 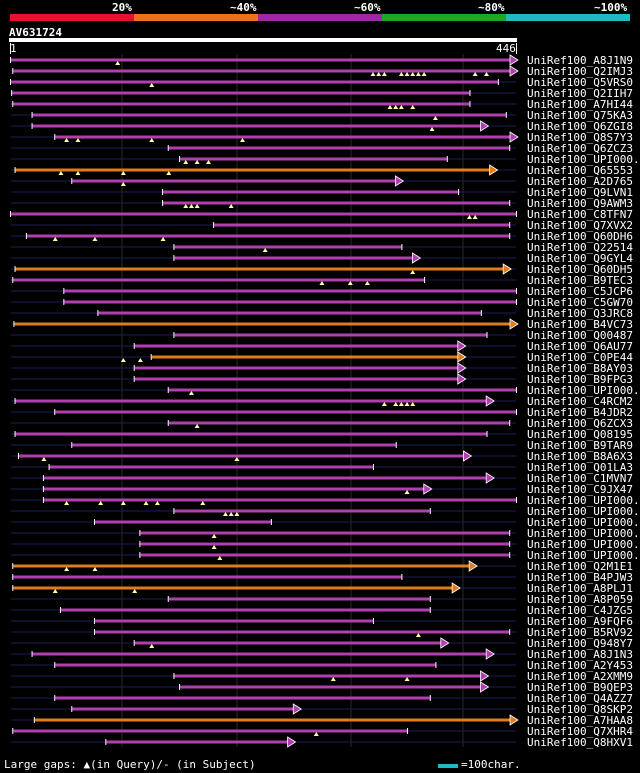 What do you see at coordinates (580, 236) in the screenshot?
I see `hit-label: UniRef100_Q60DH6` at bounding box center [580, 236].